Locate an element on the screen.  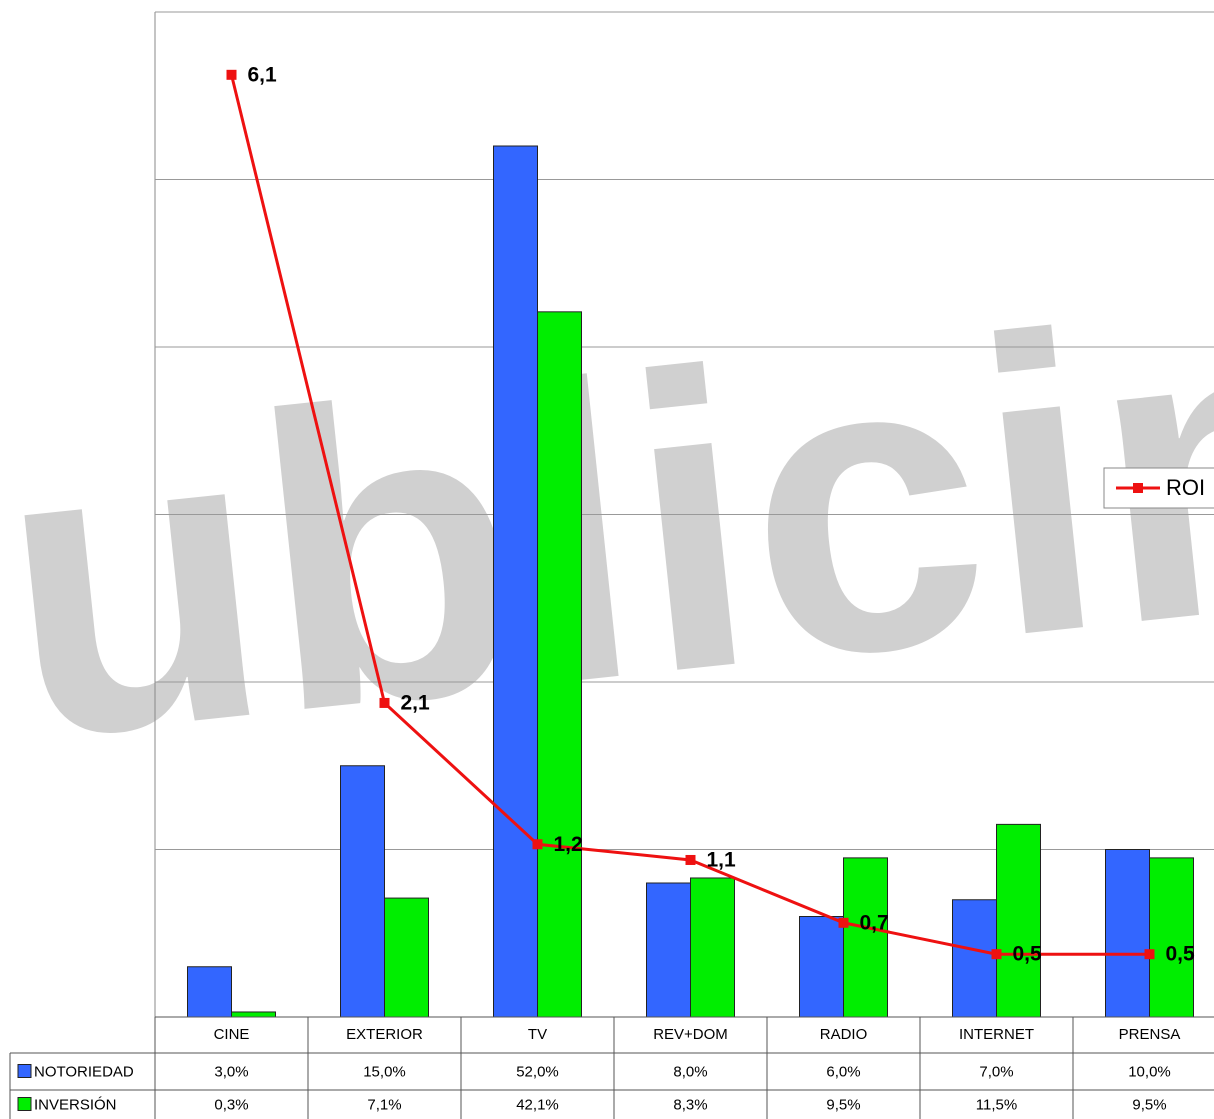
table-value: 11,5% is located at coordinates (996, 1104).